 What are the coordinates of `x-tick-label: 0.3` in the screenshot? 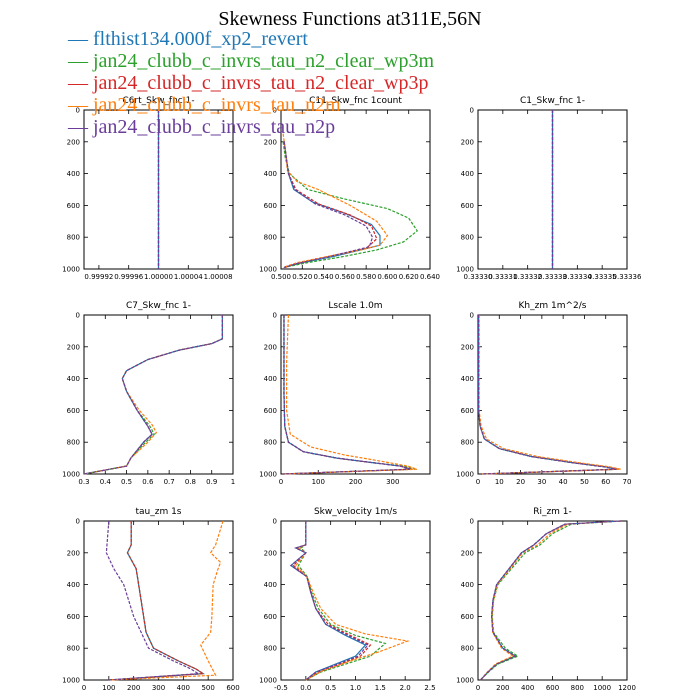 It's located at (83, 482).